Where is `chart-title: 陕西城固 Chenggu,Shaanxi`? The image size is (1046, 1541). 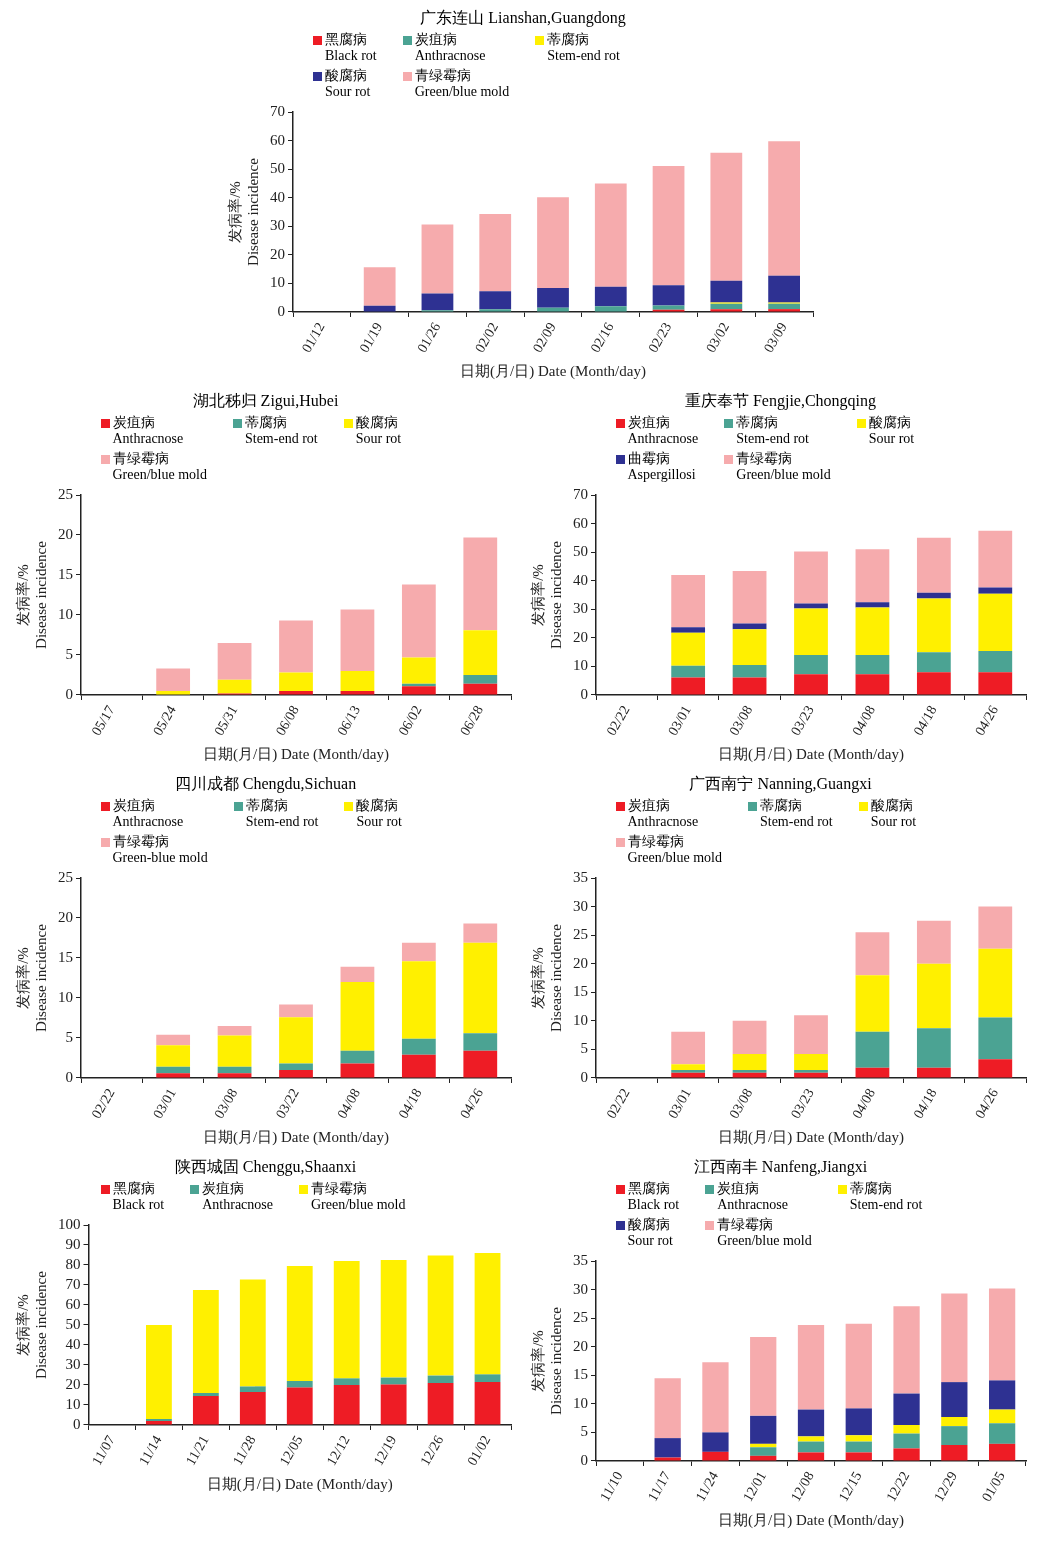 chart-title: 陕西城固 Chenggu,Shaanxi is located at coordinates (265, 1167).